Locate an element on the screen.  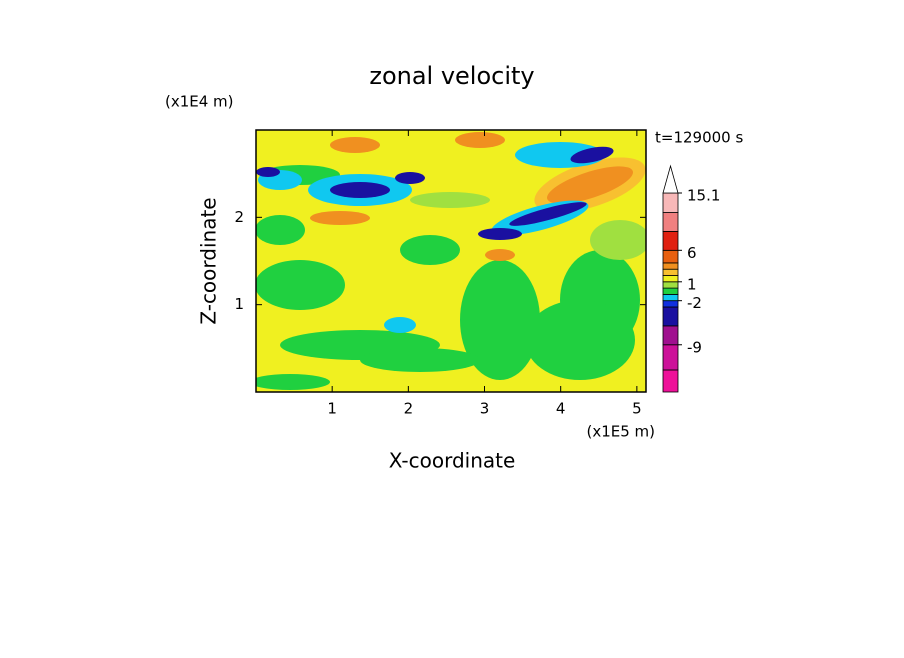
colorbar-tick-label: -2 is located at coordinates (694, 303).